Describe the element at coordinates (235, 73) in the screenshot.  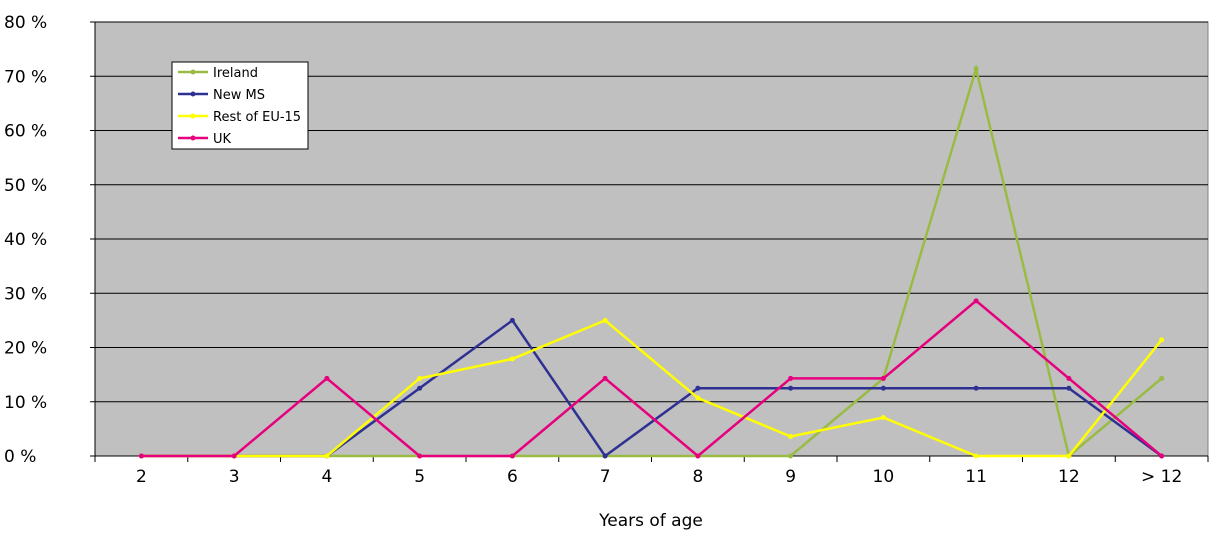
I see `legend-label: Ireland` at that location.